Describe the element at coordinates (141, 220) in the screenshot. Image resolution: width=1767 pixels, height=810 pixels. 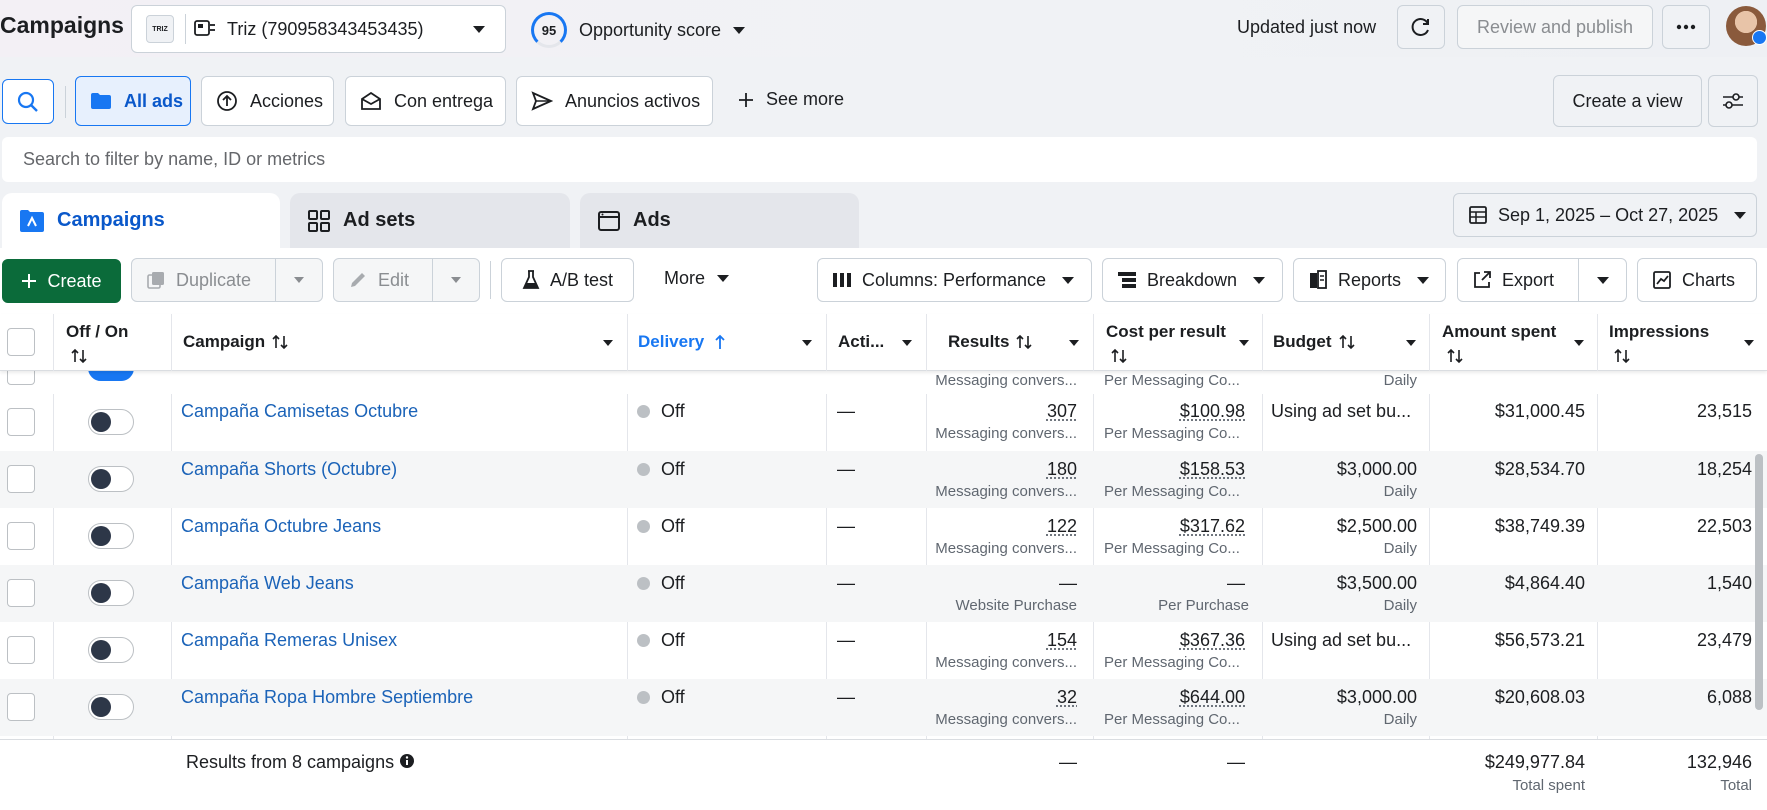
I see `tab-campaigns: Campaigns` at that location.